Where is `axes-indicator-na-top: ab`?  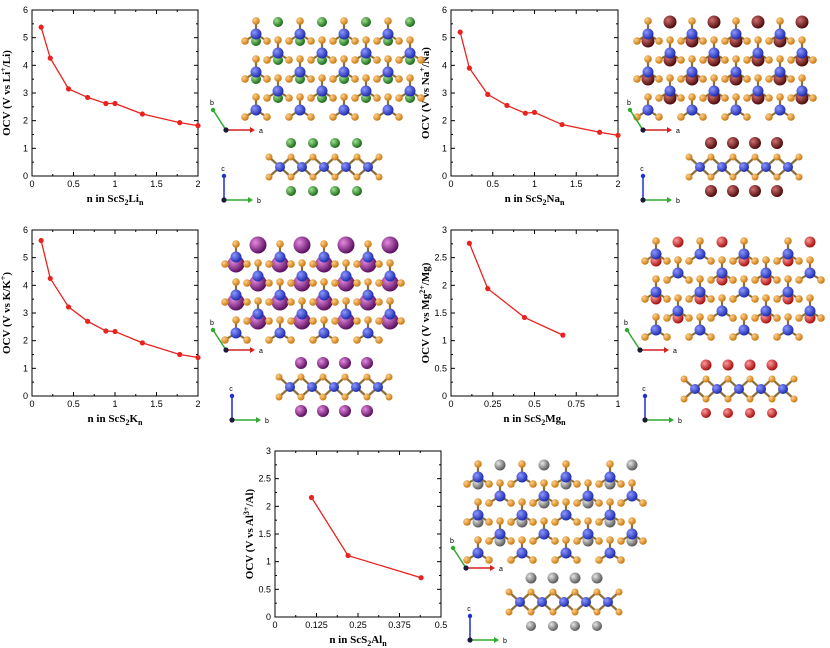 axes-indicator-na-top: ab is located at coordinates (653, 117).